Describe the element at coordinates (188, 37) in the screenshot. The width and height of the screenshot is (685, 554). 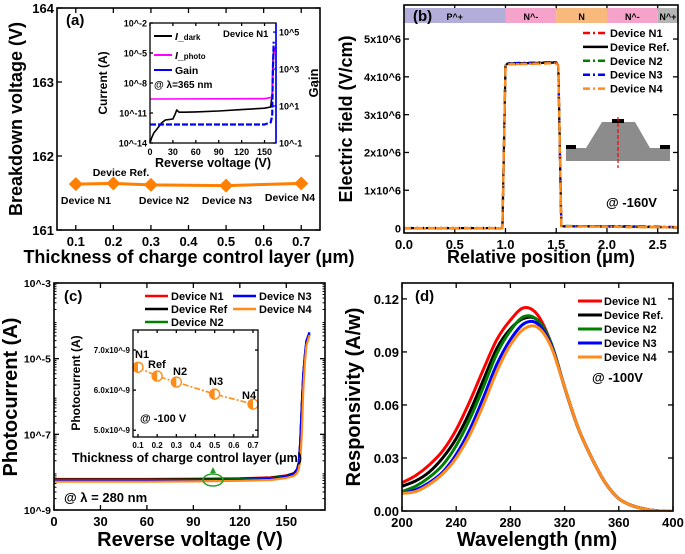
I see `legend-label: I_dark` at that location.